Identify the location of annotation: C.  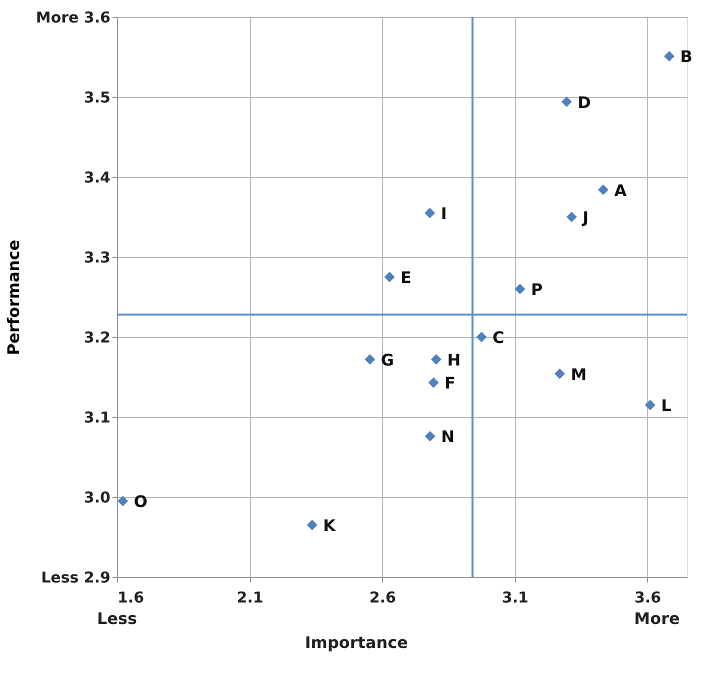
(498, 337).